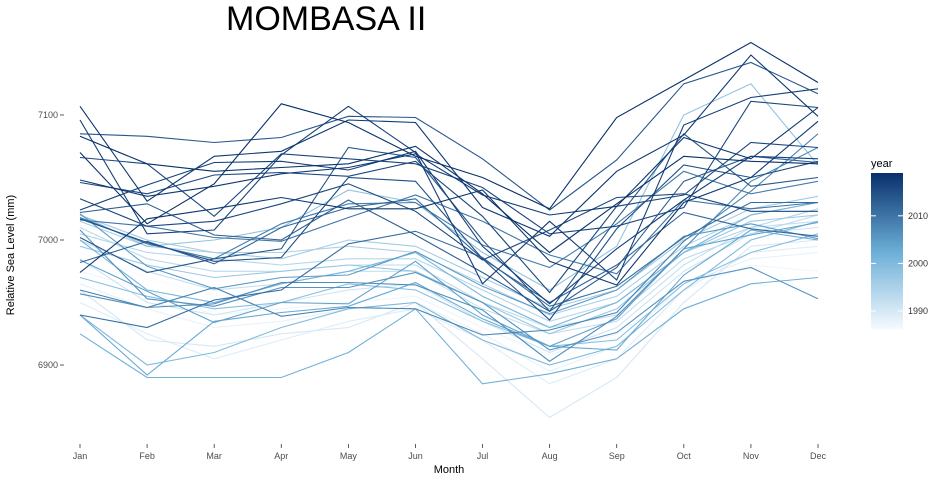 Image resolution: width=940 pixels, height=480 pixels. I want to click on y-axis: 6900 7000 7100, so click(51, 240).